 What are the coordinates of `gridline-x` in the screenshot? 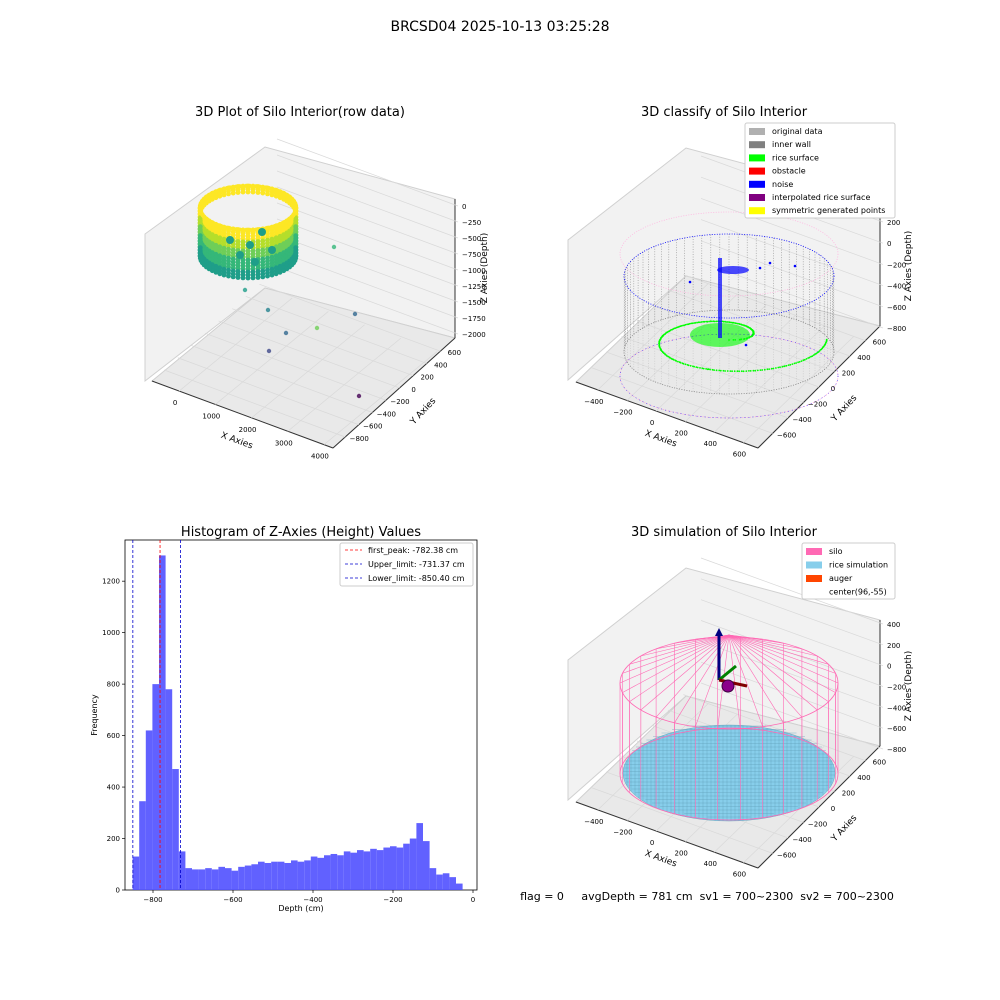 It's located at (740, 368).